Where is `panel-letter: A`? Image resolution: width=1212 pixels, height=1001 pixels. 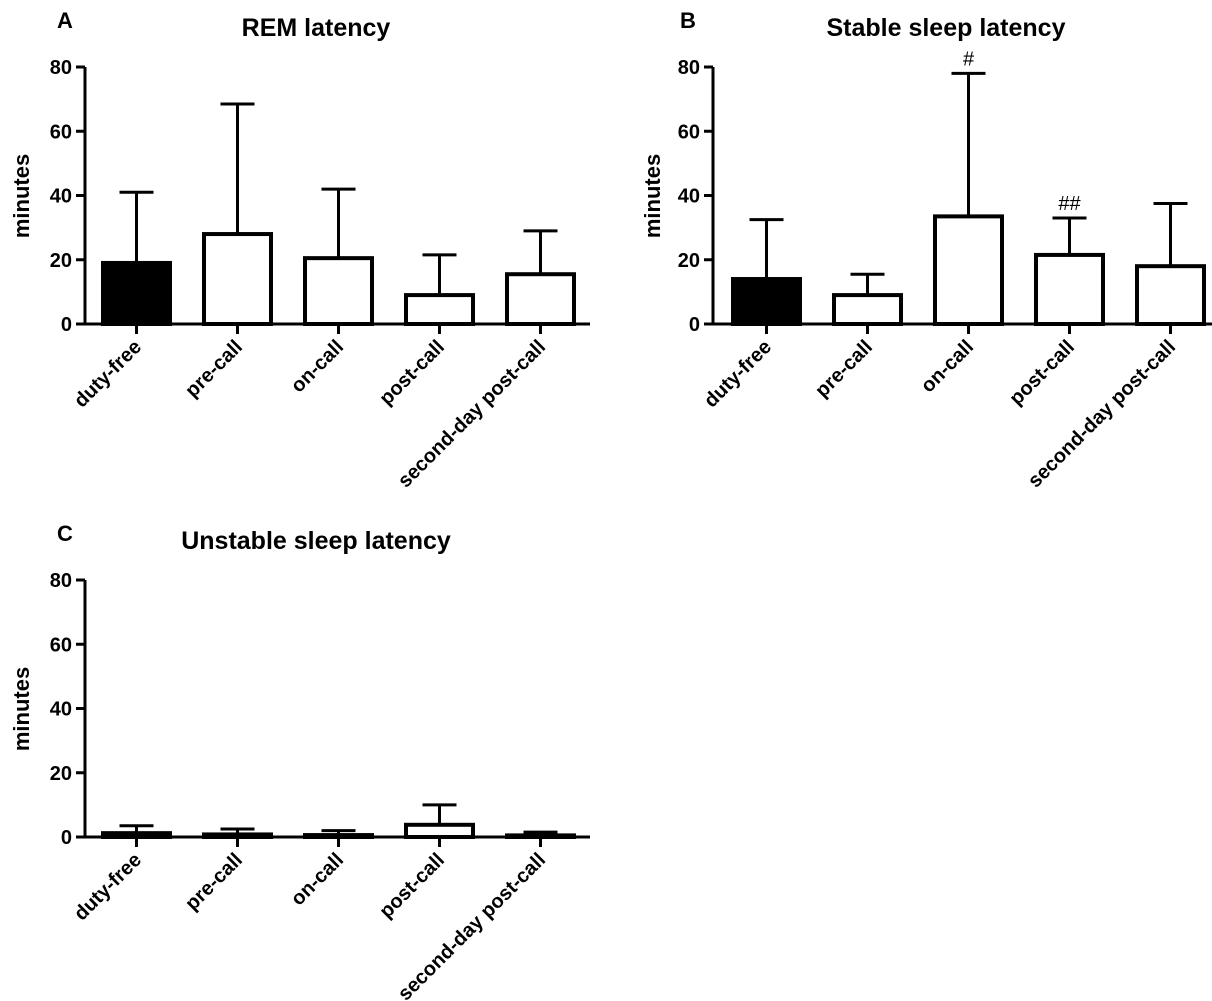
panel-letter: A is located at coordinates (65, 20).